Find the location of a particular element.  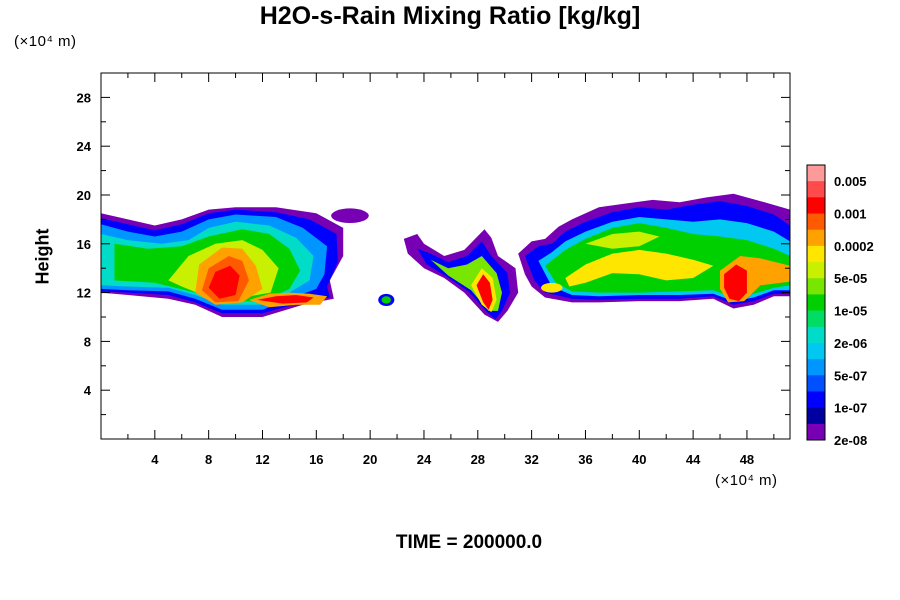

colorbar-label: 2e-06 is located at coordinates (850, 343).